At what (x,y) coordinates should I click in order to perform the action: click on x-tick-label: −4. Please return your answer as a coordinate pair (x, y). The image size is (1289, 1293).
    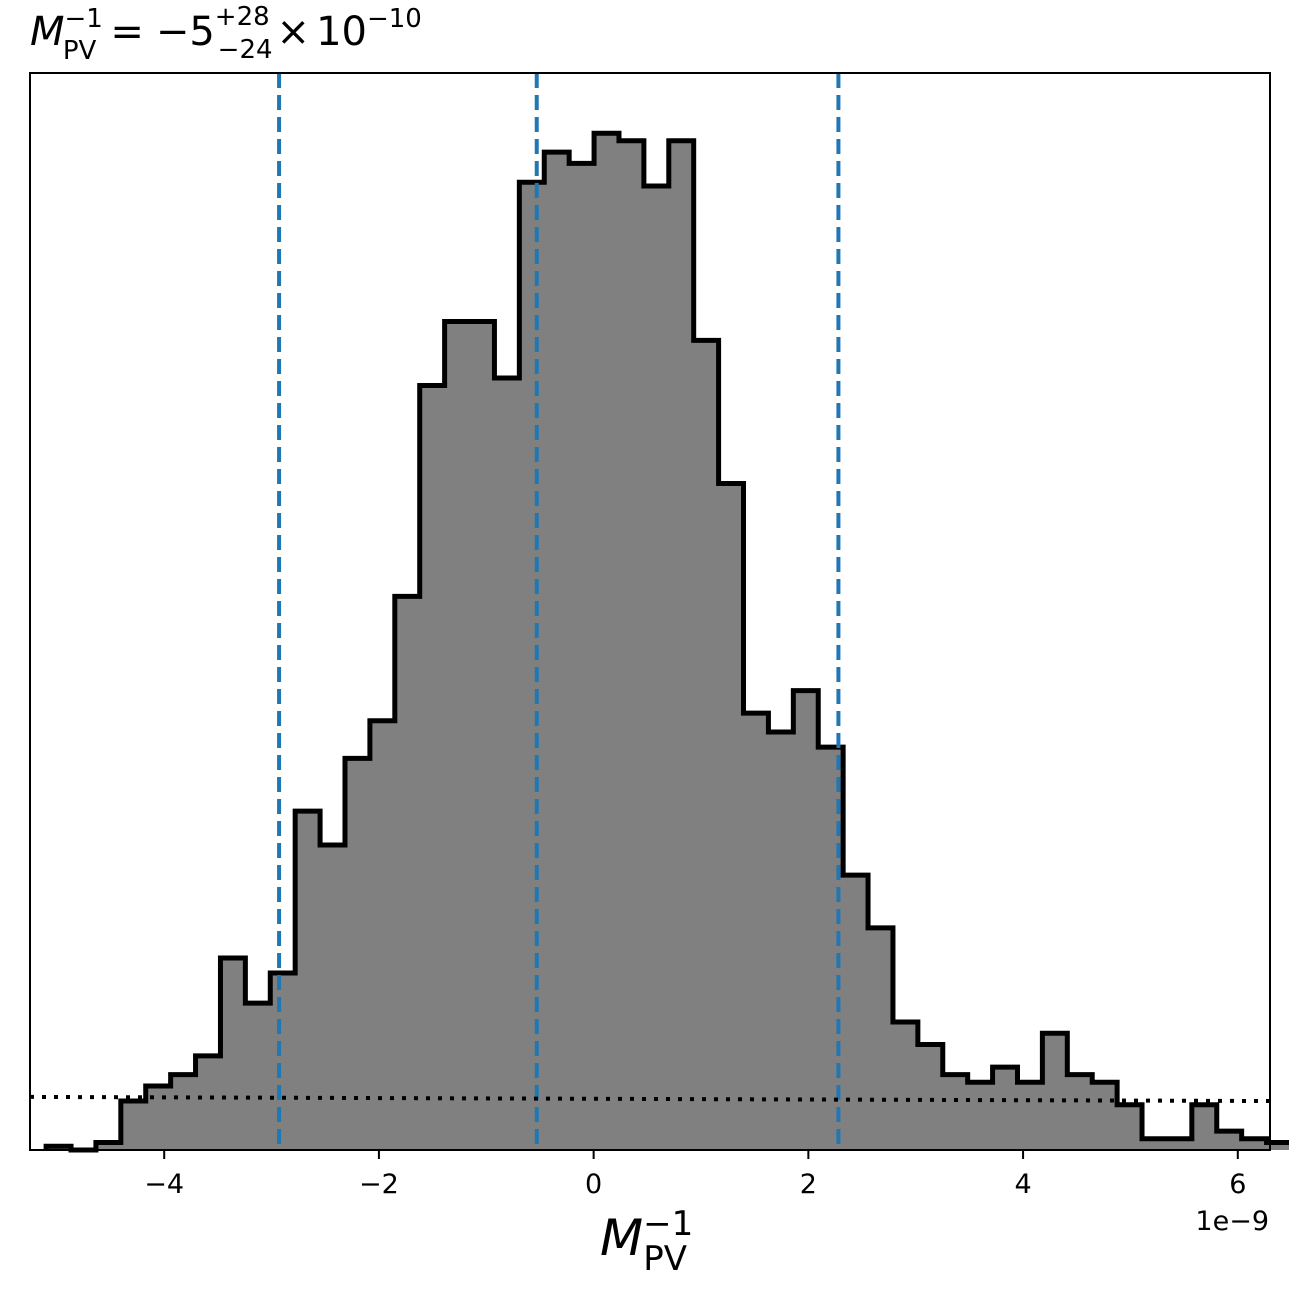
    Looking at the image, I should click on (164, 1184).